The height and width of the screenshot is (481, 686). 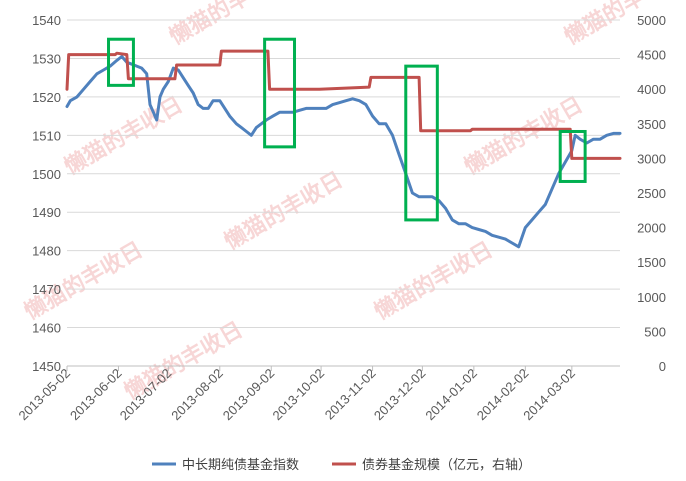 What do you see at coordinates (46, 251) in the screenshot?
I see `left-tick-label: 1480` at bounding box center [46, 251].